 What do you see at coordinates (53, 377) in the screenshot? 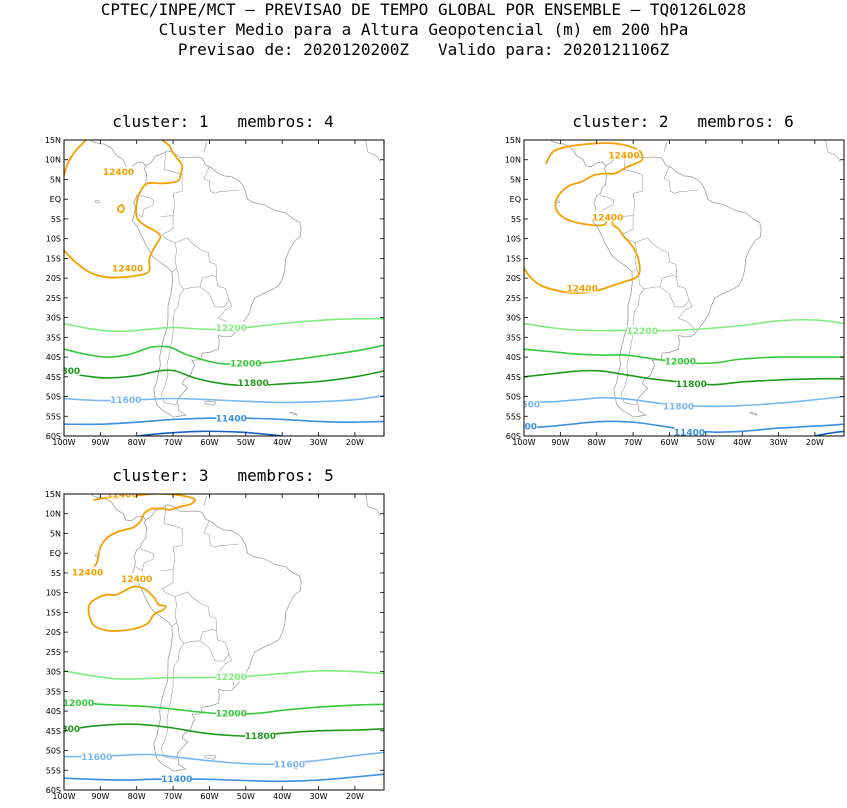
I see `lat-tick-label: 45S` at bounding box center [53, 377].